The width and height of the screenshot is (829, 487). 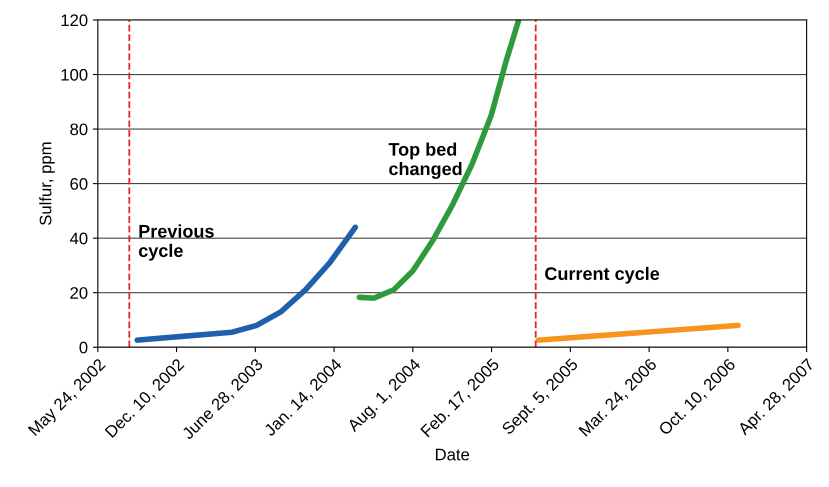 I want to click on annotation: Previous cycle, so click(x=176, y=242).